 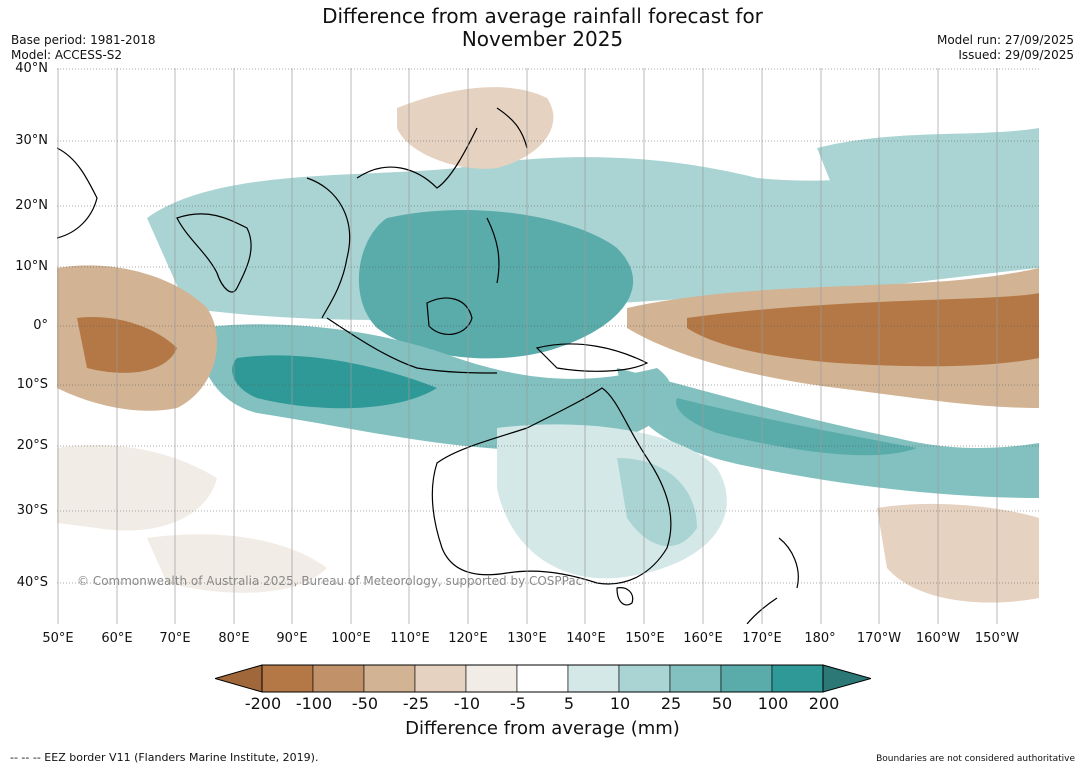 I want to click on wet-australia-east, so click(x=657, y=502).